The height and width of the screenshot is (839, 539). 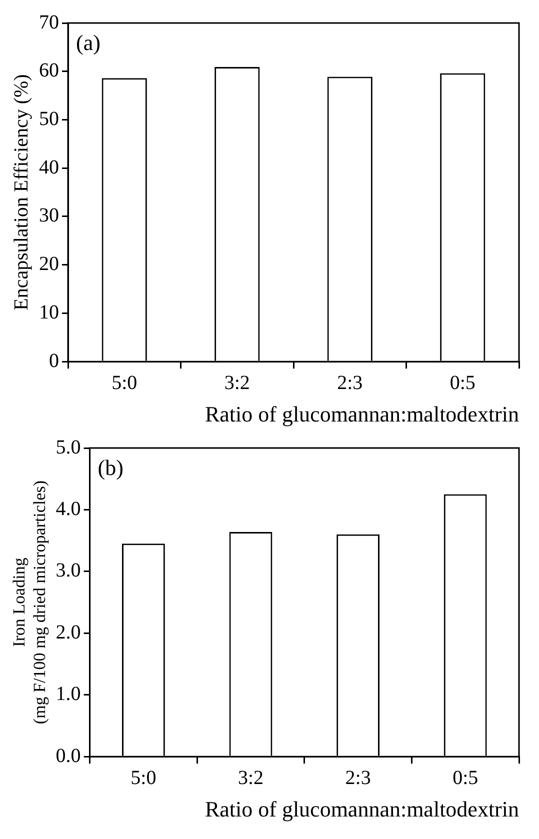 I want to click on y-tick-label: 0.0, so click(x=68, y=755).